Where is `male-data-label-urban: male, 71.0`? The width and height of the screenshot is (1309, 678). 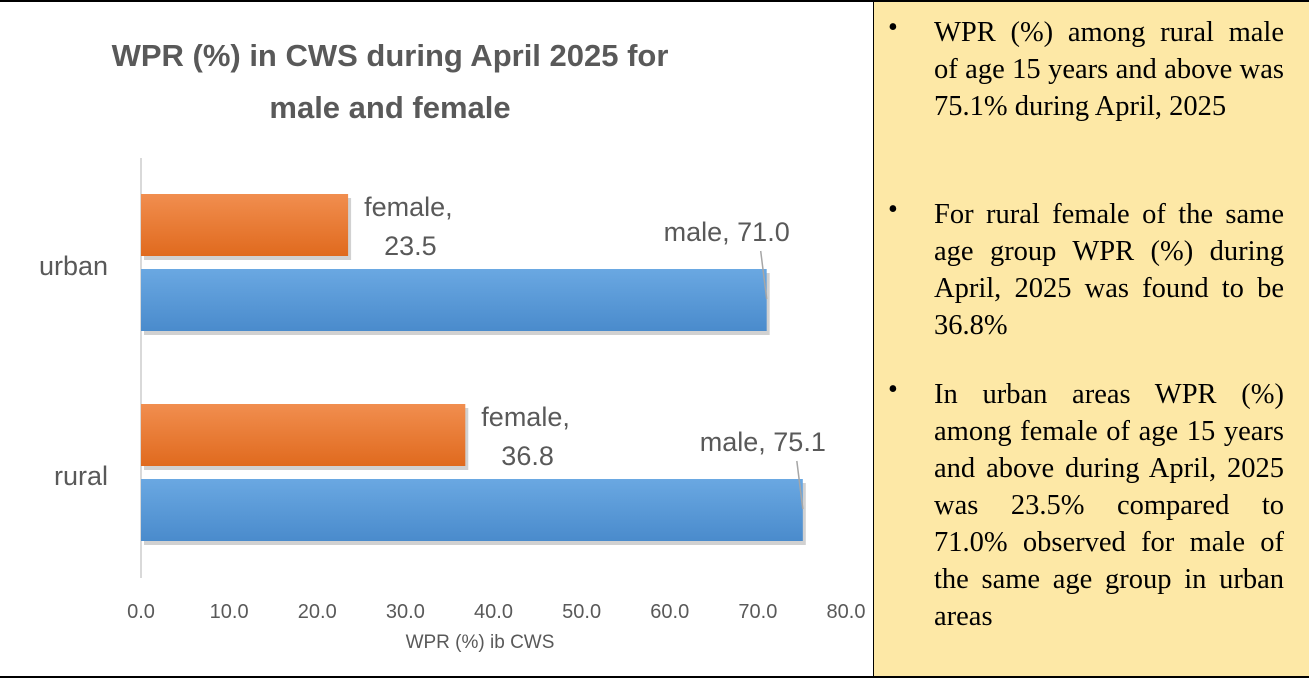
male-data-label-urban: male, 71.0 is located at coordinates (727, 232).